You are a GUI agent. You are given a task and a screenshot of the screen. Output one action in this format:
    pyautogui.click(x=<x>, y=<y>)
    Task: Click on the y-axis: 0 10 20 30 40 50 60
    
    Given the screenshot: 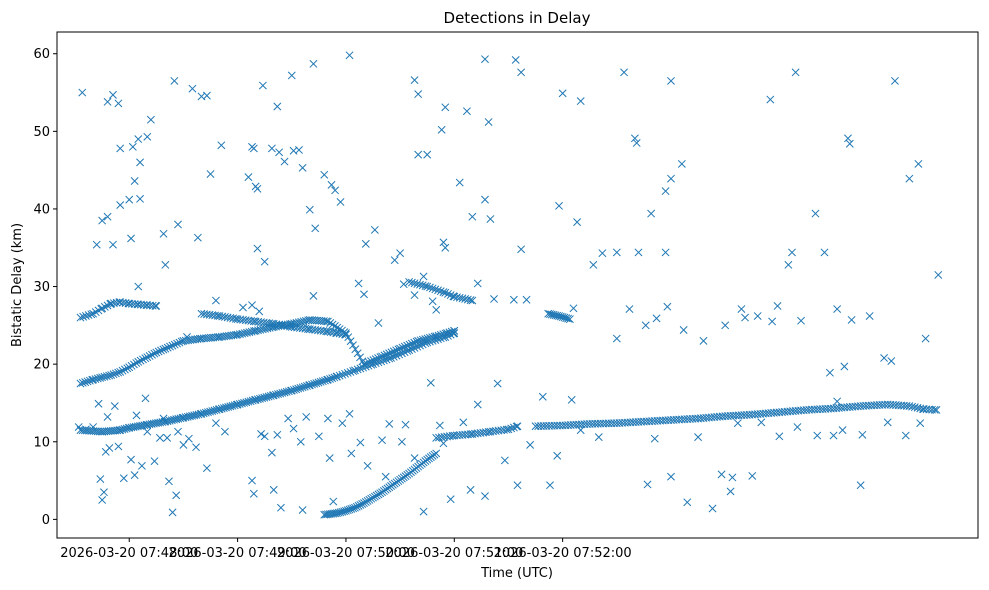 What is the action you would take?
    pyautogui.click(x=45, y=287)
    